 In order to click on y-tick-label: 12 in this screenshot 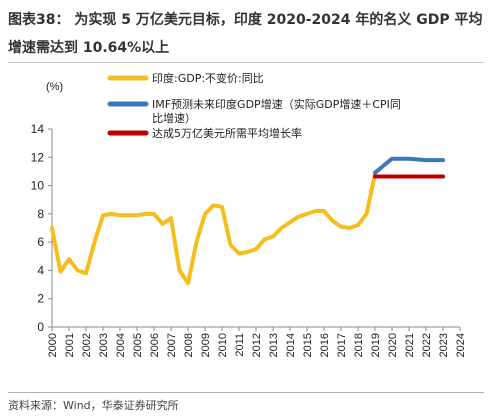, I will do `click(38, 157)`.